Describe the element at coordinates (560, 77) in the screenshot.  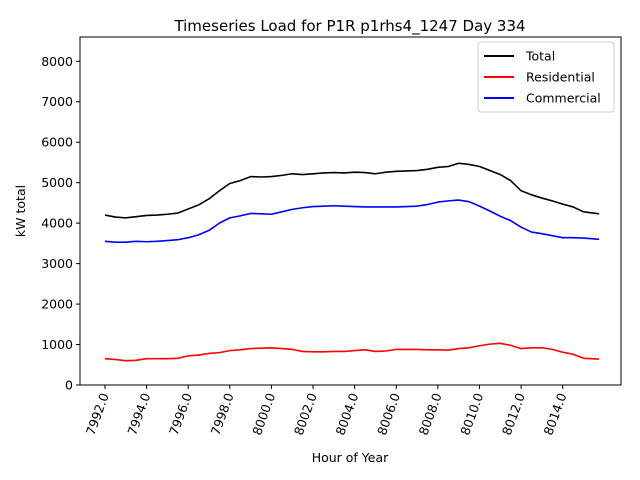
I see `legend-label-residential: Residential` at that location.